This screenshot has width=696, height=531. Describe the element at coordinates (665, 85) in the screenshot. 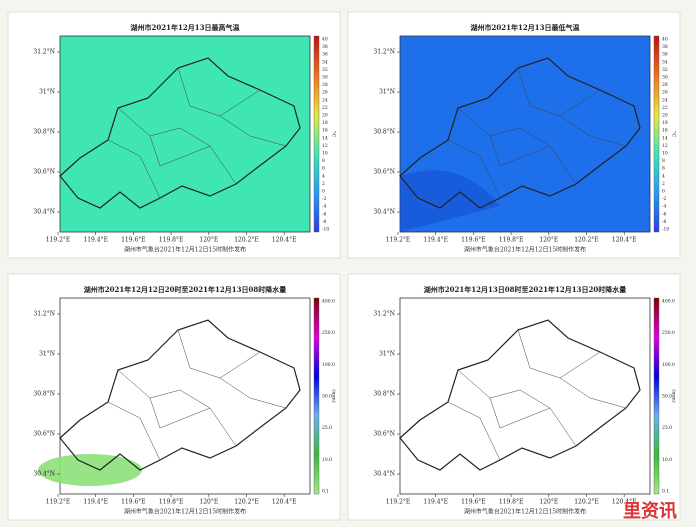

I see `colorbar-label: 28` at that location.